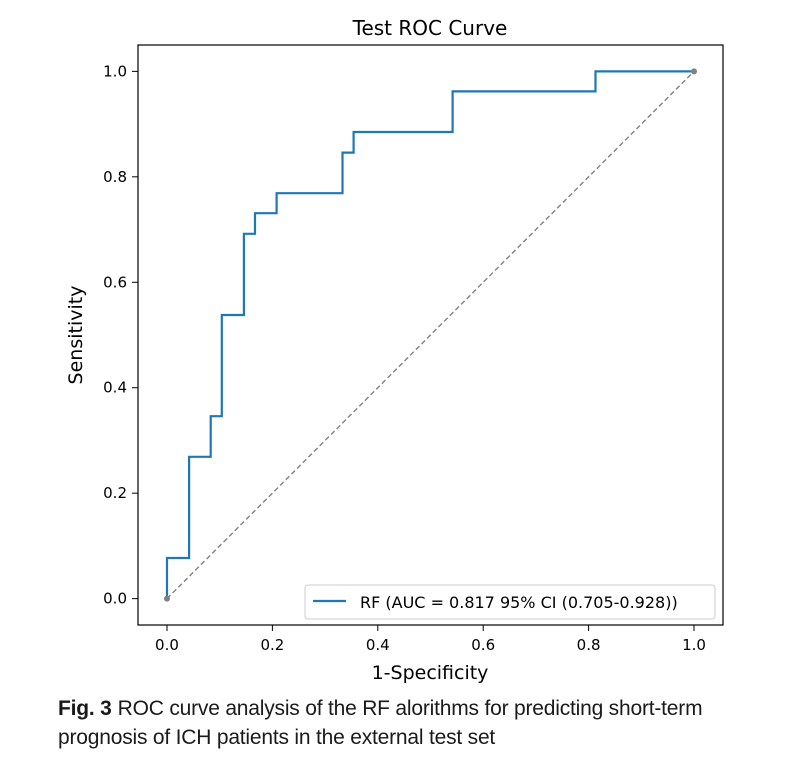 The height and width of the screenshot is (771, 785). I want to click on x-axis-label: 1-Specificity, so click(430, 673).